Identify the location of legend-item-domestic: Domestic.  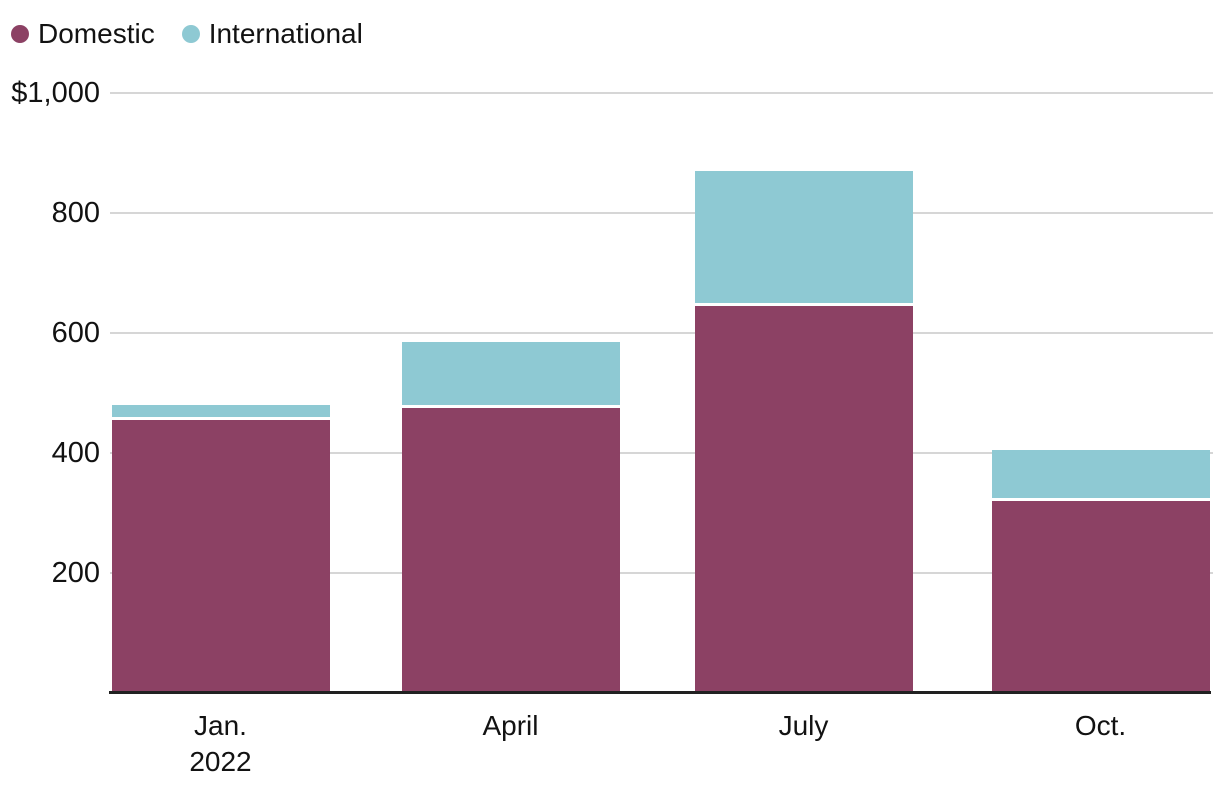
(83, 33).